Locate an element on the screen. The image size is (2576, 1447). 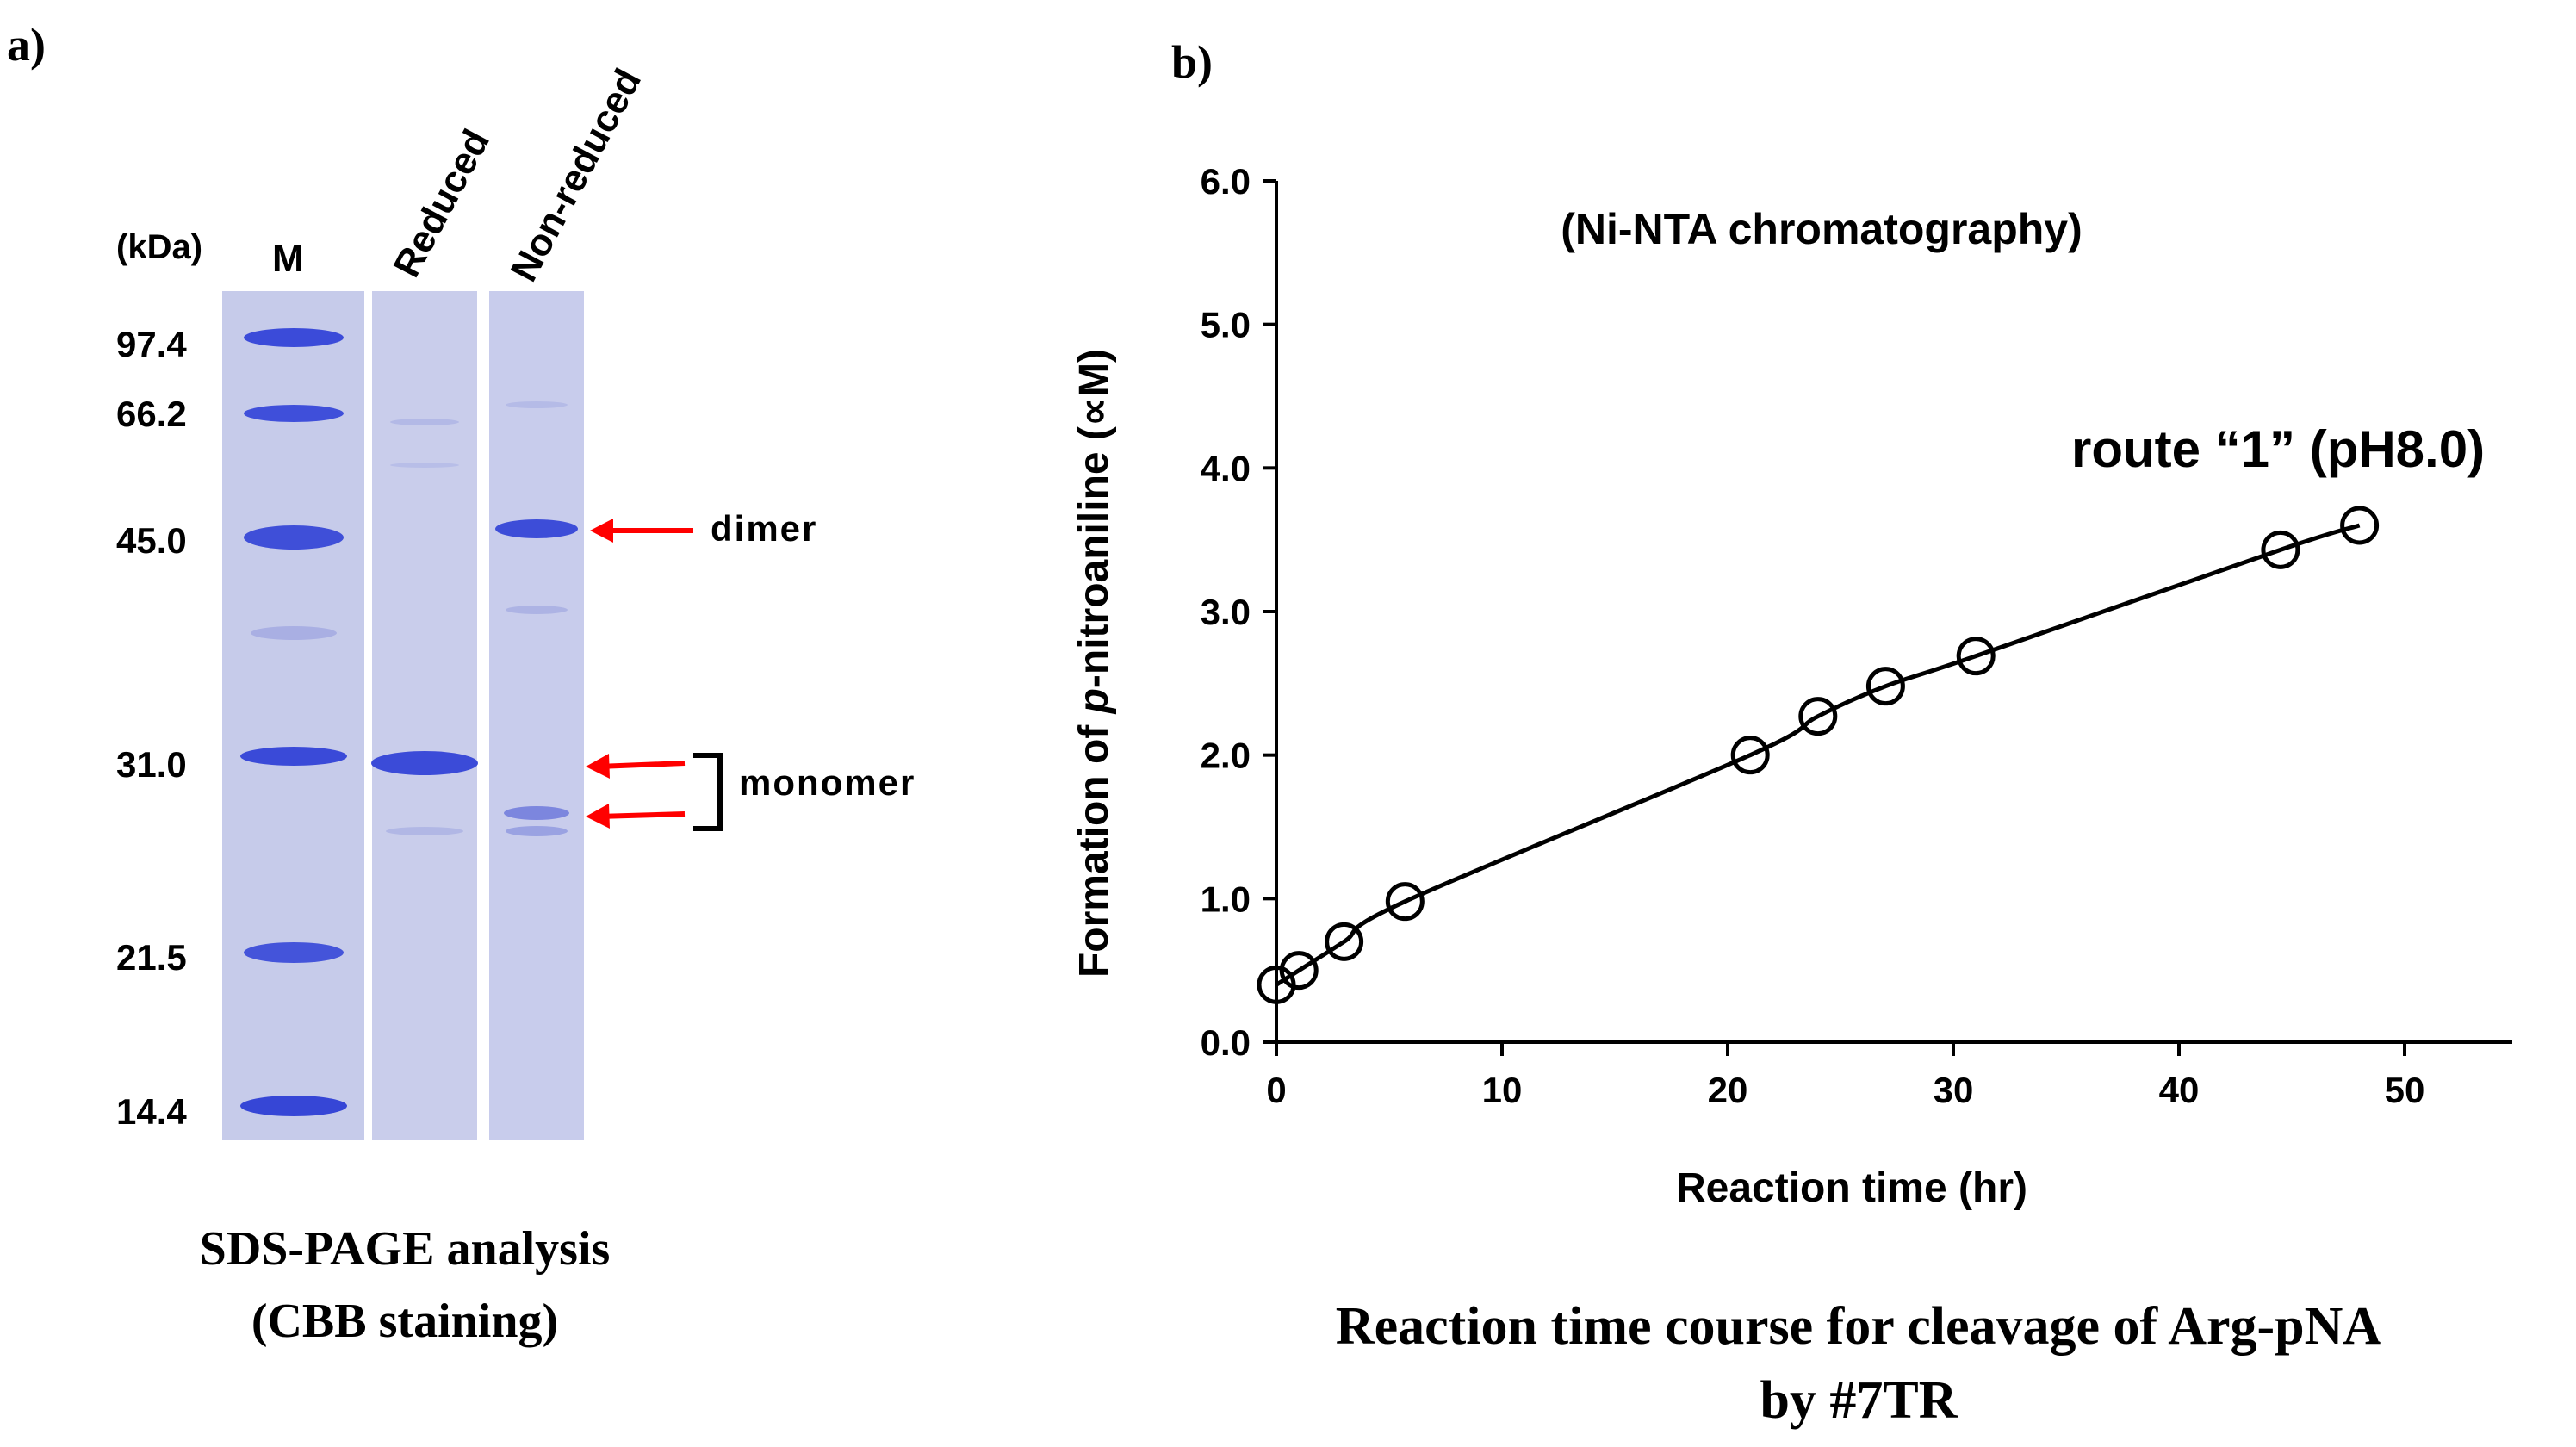
y-tick-label: 3.0 is located at coordinates (1226, 612).